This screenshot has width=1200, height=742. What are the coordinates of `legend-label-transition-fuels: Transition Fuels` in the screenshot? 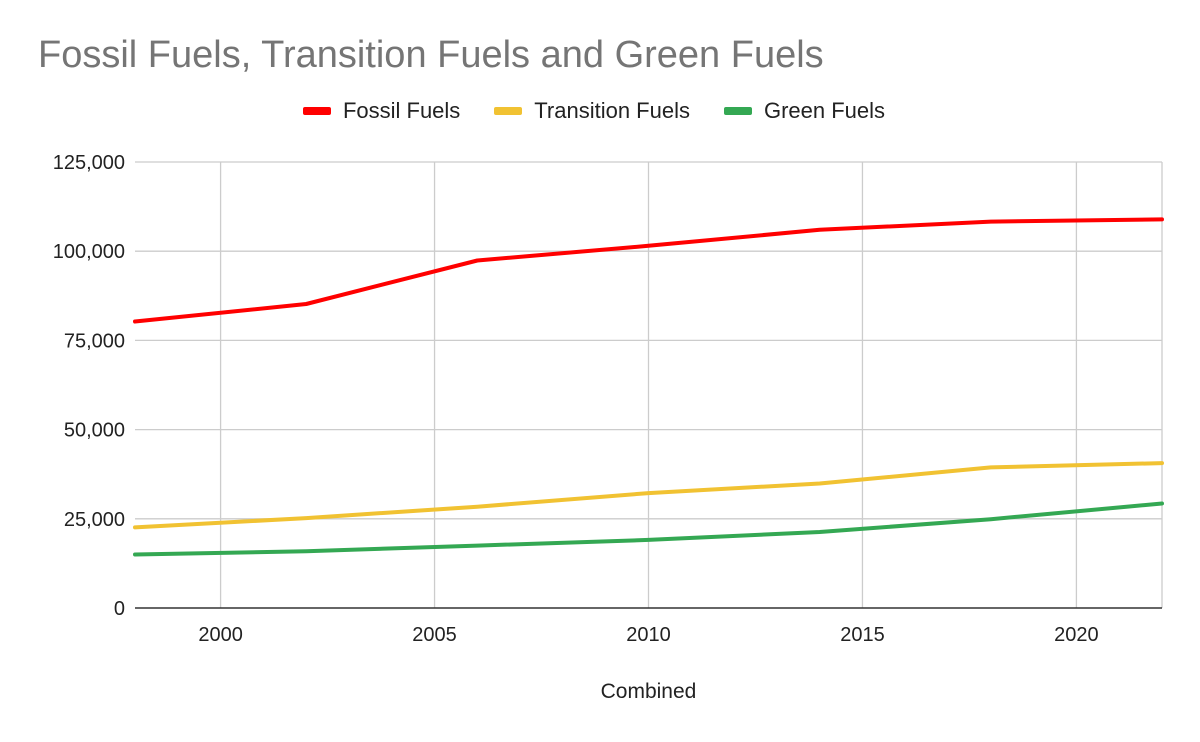 It's located at (612, 110).